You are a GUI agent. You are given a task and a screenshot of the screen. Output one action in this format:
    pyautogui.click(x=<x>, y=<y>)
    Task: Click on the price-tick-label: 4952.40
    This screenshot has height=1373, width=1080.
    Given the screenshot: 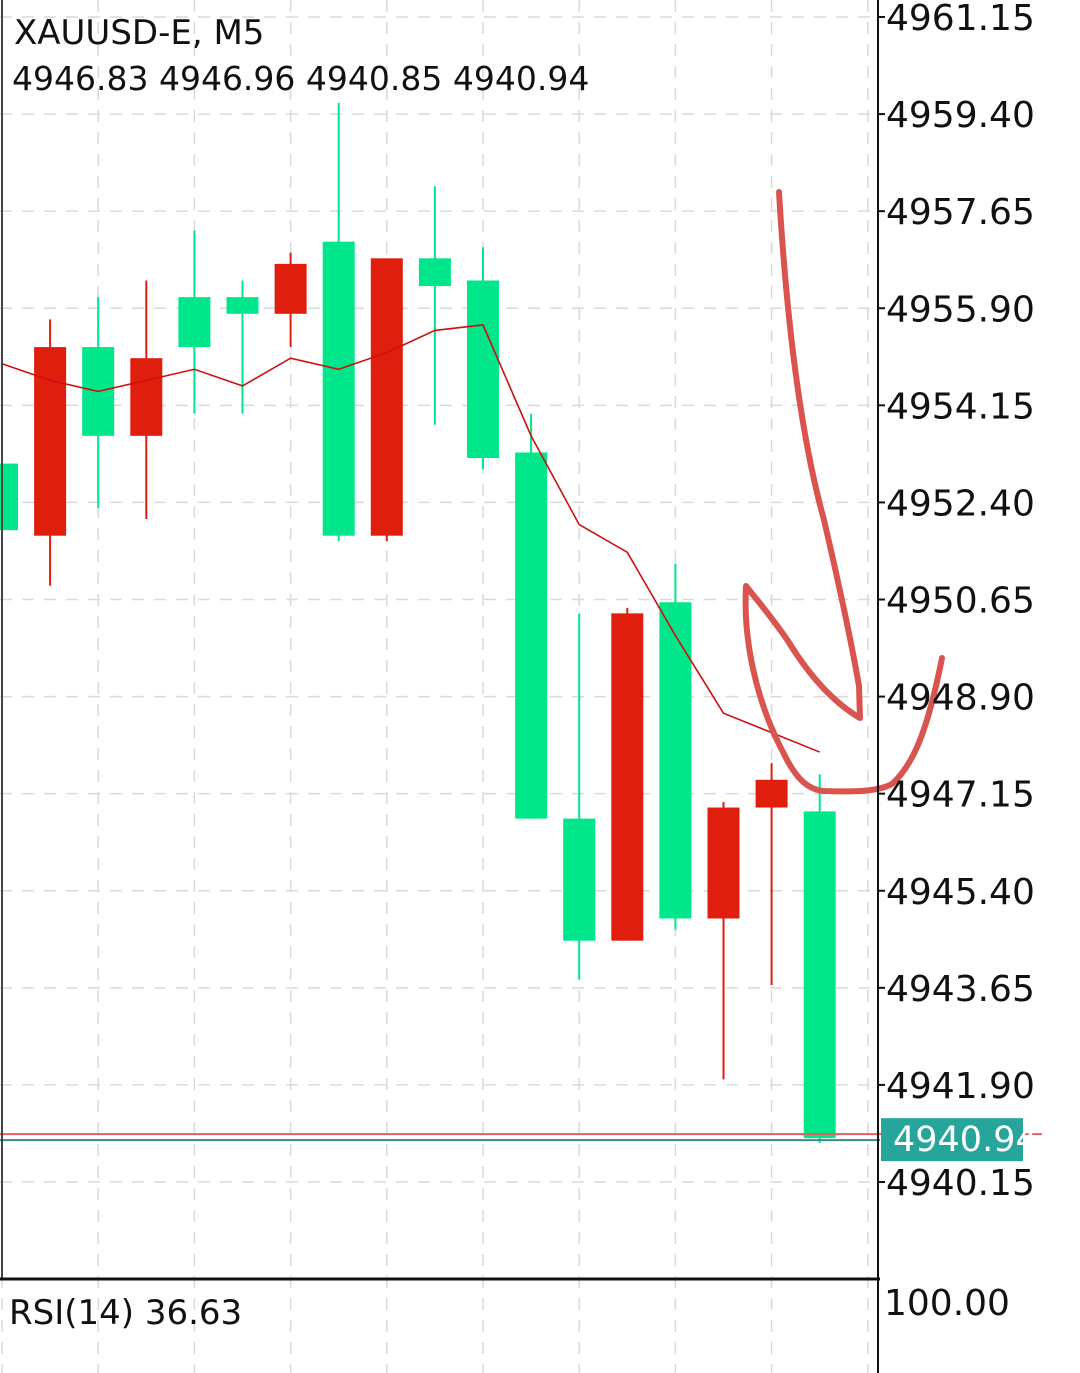 What is the action you would take?
    pyautogui.click(x=960, y=503)
    